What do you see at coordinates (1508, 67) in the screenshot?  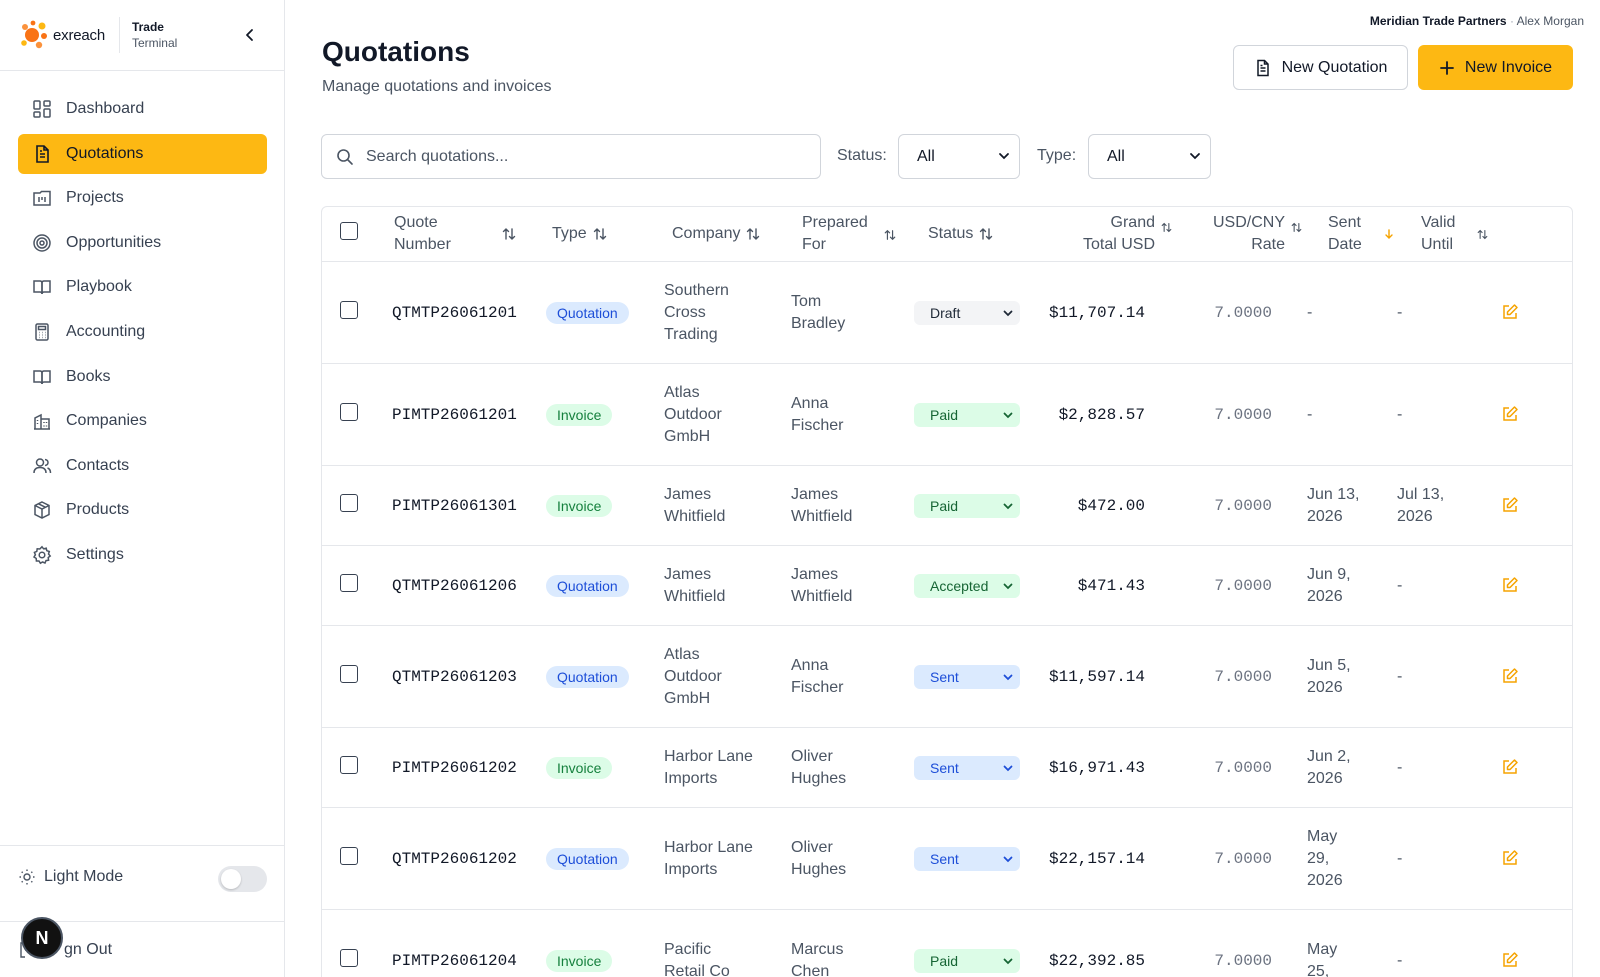 I see `new-invoice-label: New Invoice` at bounding box center [1508, 67].